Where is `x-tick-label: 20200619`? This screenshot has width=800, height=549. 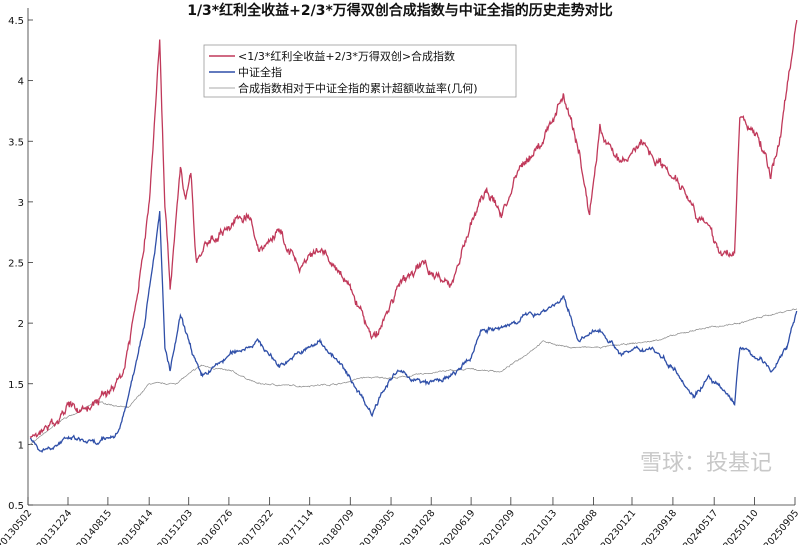 x-tick-label: 20200619 is located at coordinates (458, 526).